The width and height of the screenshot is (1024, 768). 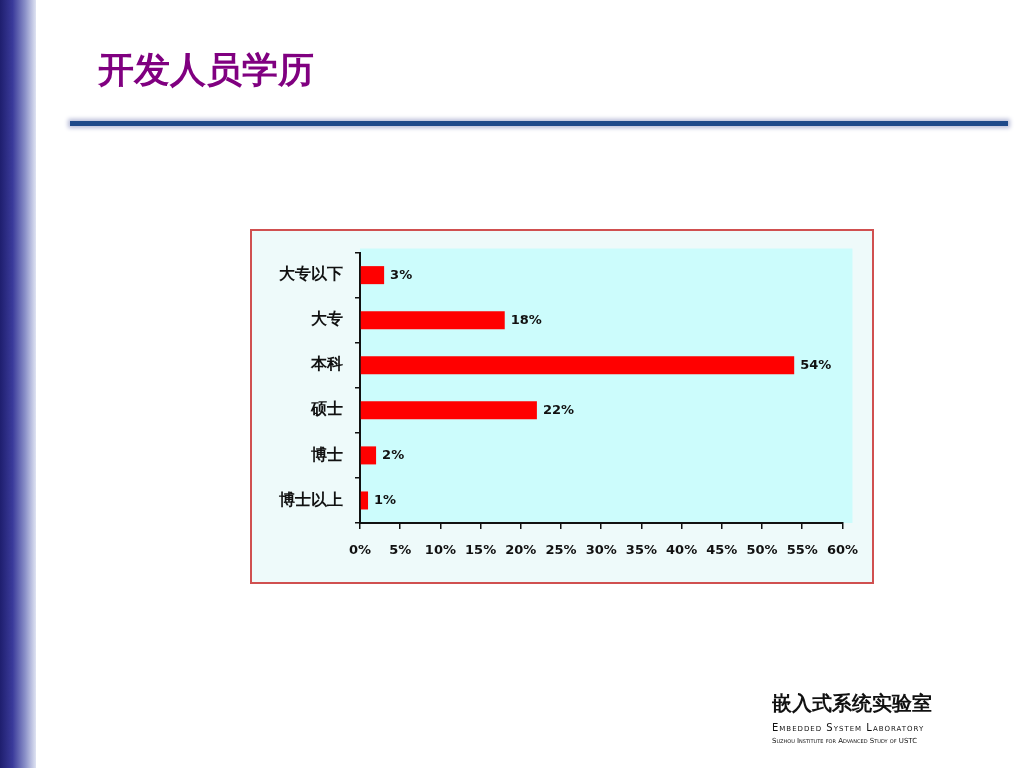 What do you see at coordinates (526, 319) in the screenshot?
I see `data-label: 18%` at bounding box center [526, 319].